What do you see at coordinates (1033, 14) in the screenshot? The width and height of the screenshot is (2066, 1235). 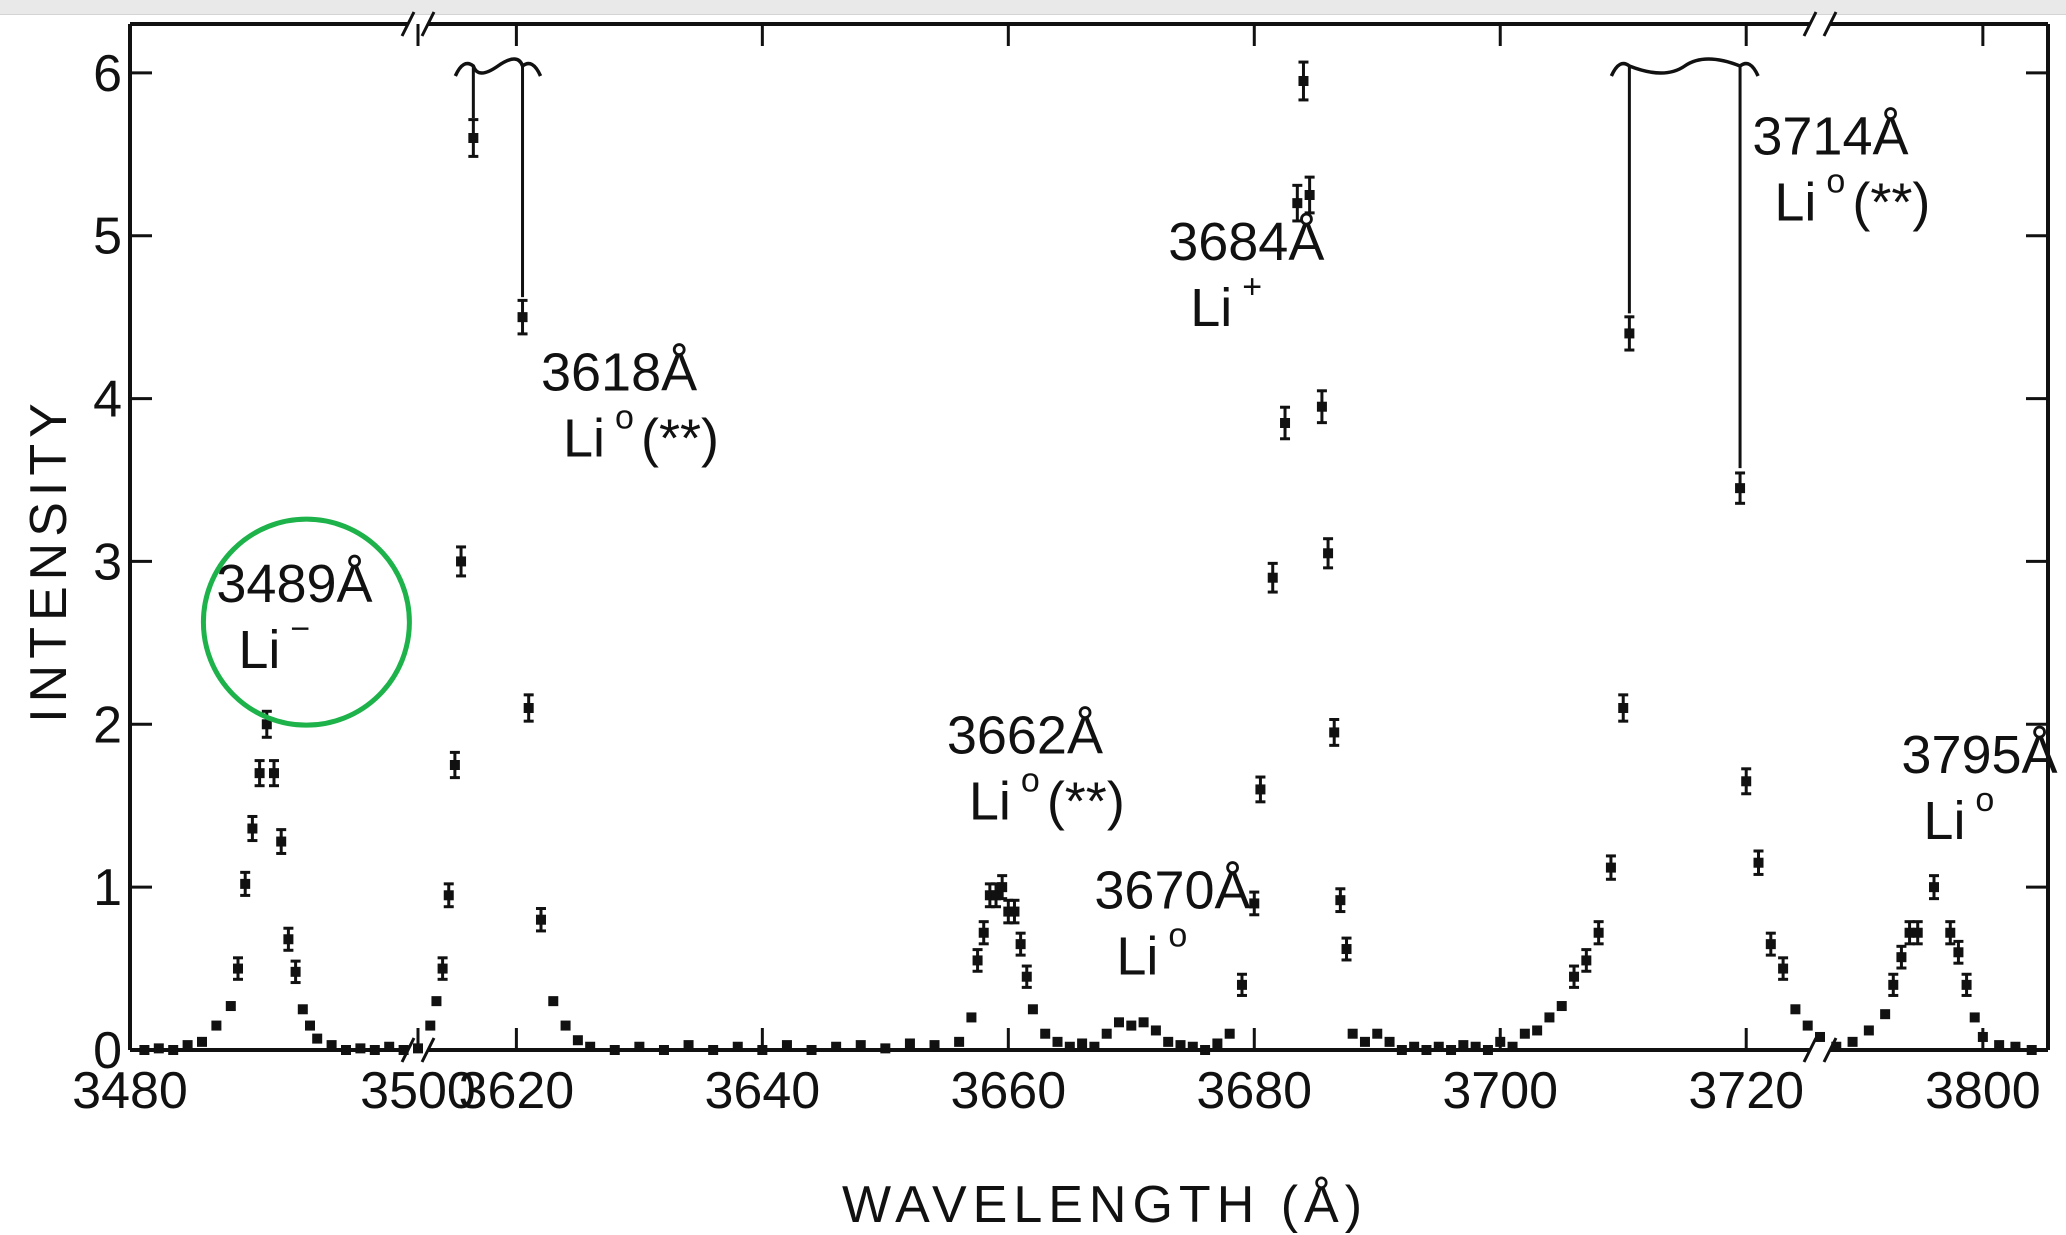 I see `window-top-divider` at bounding box center [1033, 14].